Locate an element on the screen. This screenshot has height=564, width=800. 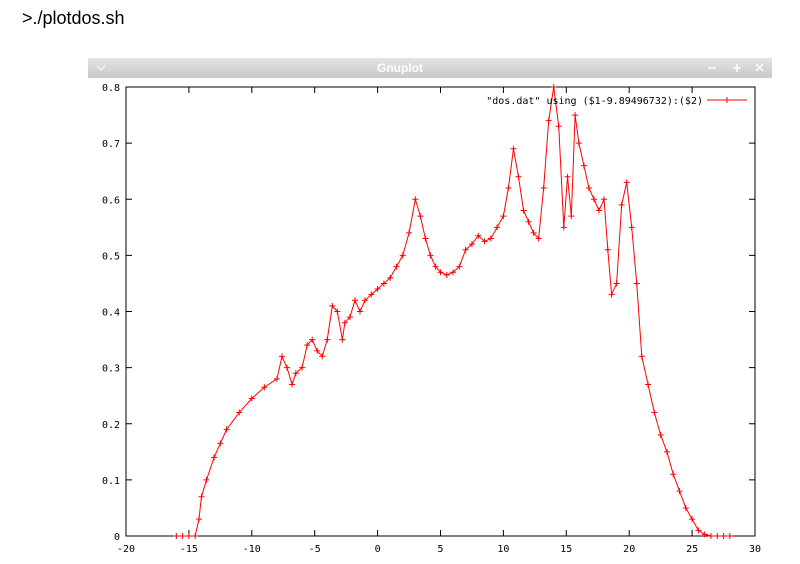
x-tick-label: -20 is located at coordinates (126, 549).